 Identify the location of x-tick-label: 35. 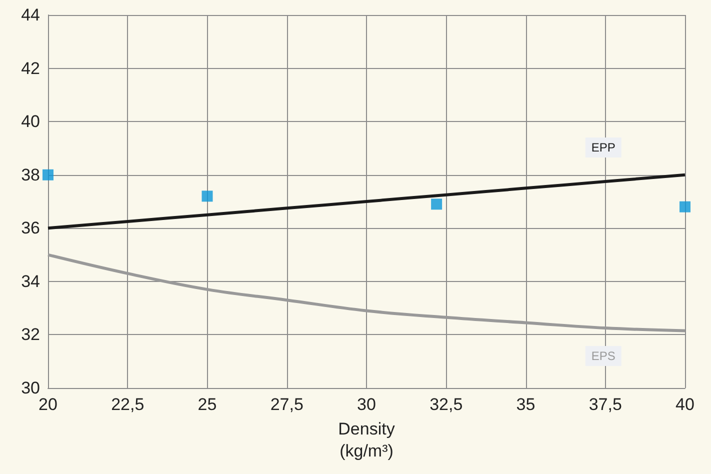
(526, 404).